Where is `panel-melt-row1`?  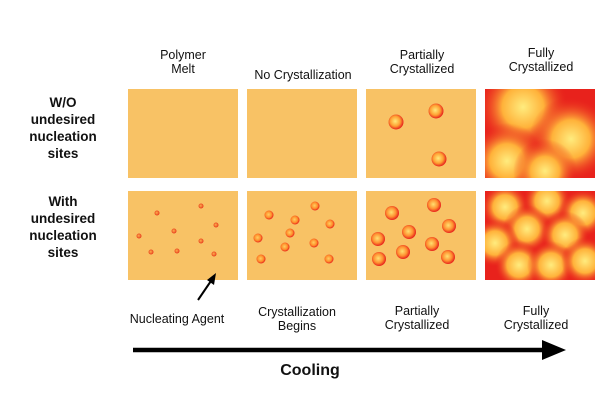
panel-melt-row1 is located at coordinates (183, 133).